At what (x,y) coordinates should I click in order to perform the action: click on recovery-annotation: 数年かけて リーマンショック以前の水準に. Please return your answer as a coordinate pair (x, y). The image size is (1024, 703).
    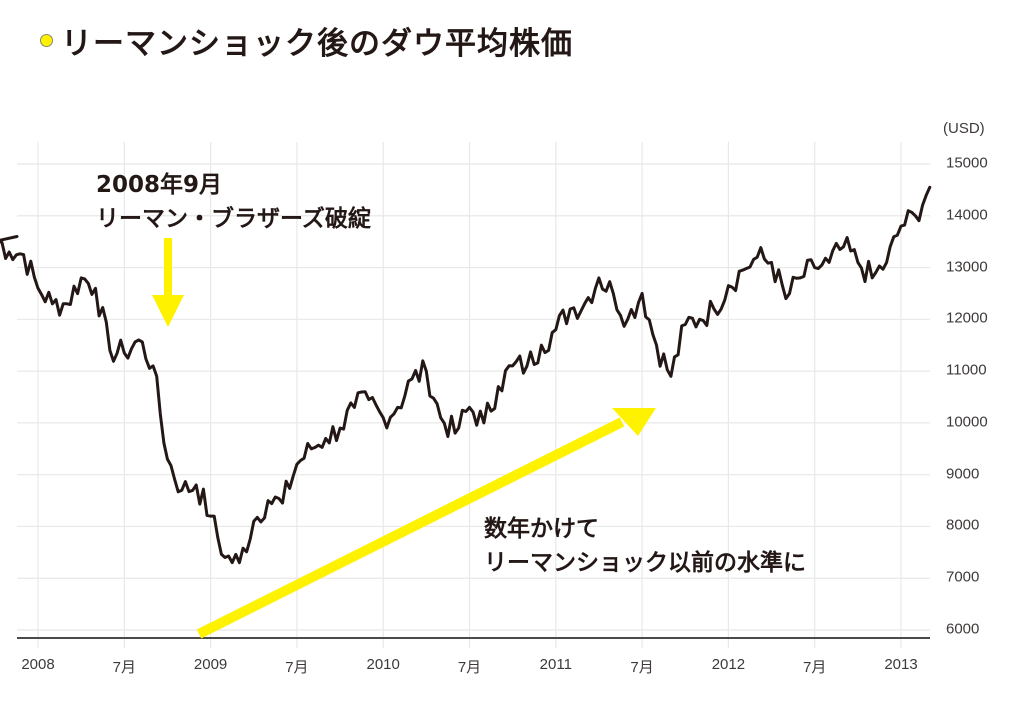
    Looking at the image, I should click on (645, 546).